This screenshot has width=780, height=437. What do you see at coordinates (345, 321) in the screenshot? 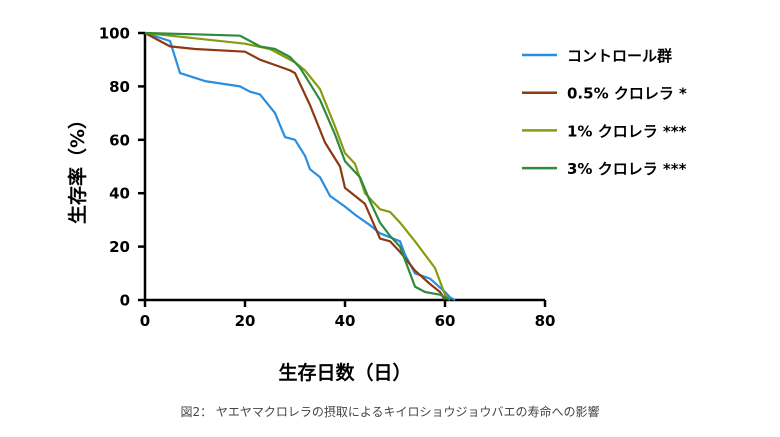
I see `x-tick-label: 40` at bounding box center [345, 321].